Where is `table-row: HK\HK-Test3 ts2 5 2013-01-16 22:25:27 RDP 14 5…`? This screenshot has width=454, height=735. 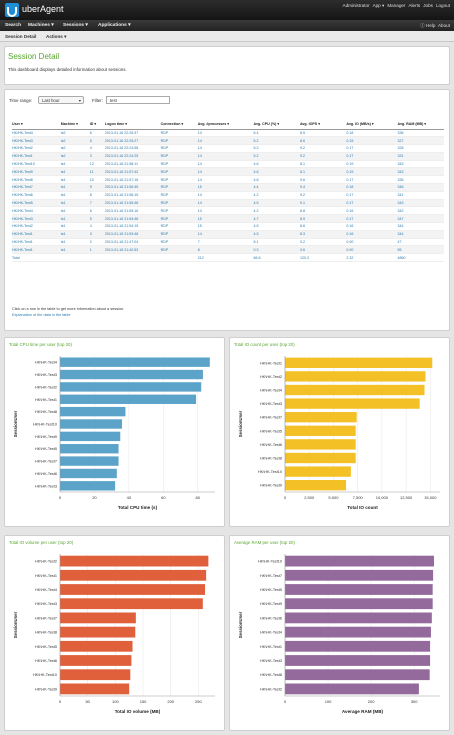 table-row: HK\HK-Test3 ts2 5 2013-01-16 22:25:27 RDP 14 5… is located at coordinates (228, 141).